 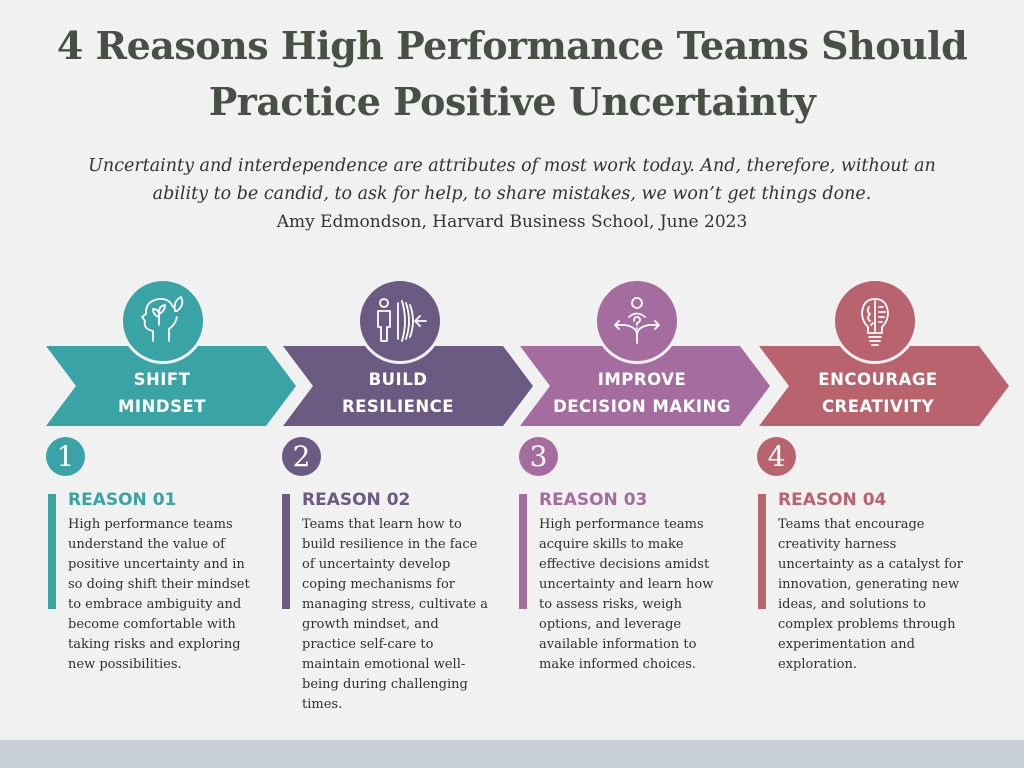 I want to click on number-badge-2: 2, so click(x=301, y=456).